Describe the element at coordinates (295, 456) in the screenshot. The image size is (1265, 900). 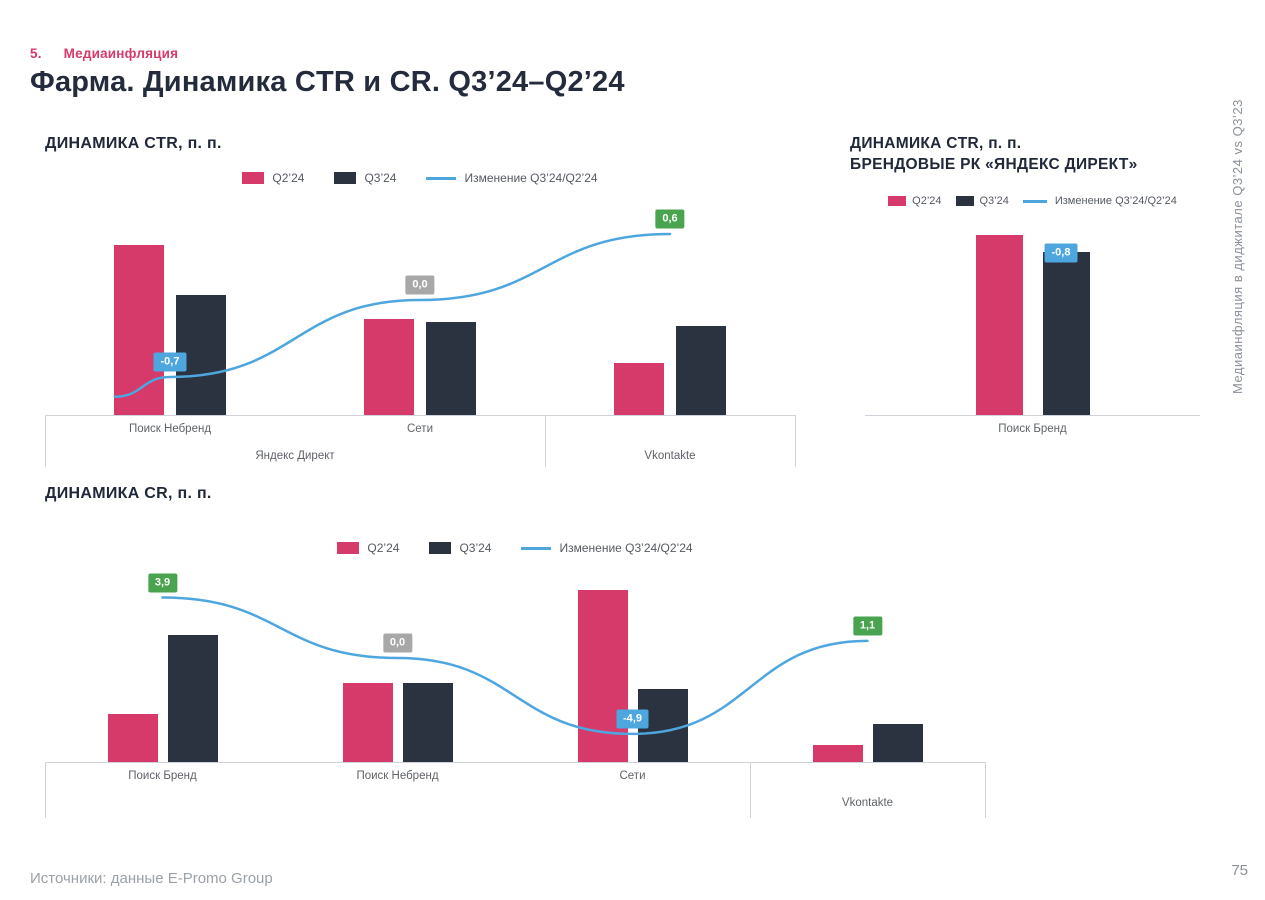
I see `axis-group-label: Яндекс Директ` at that location.